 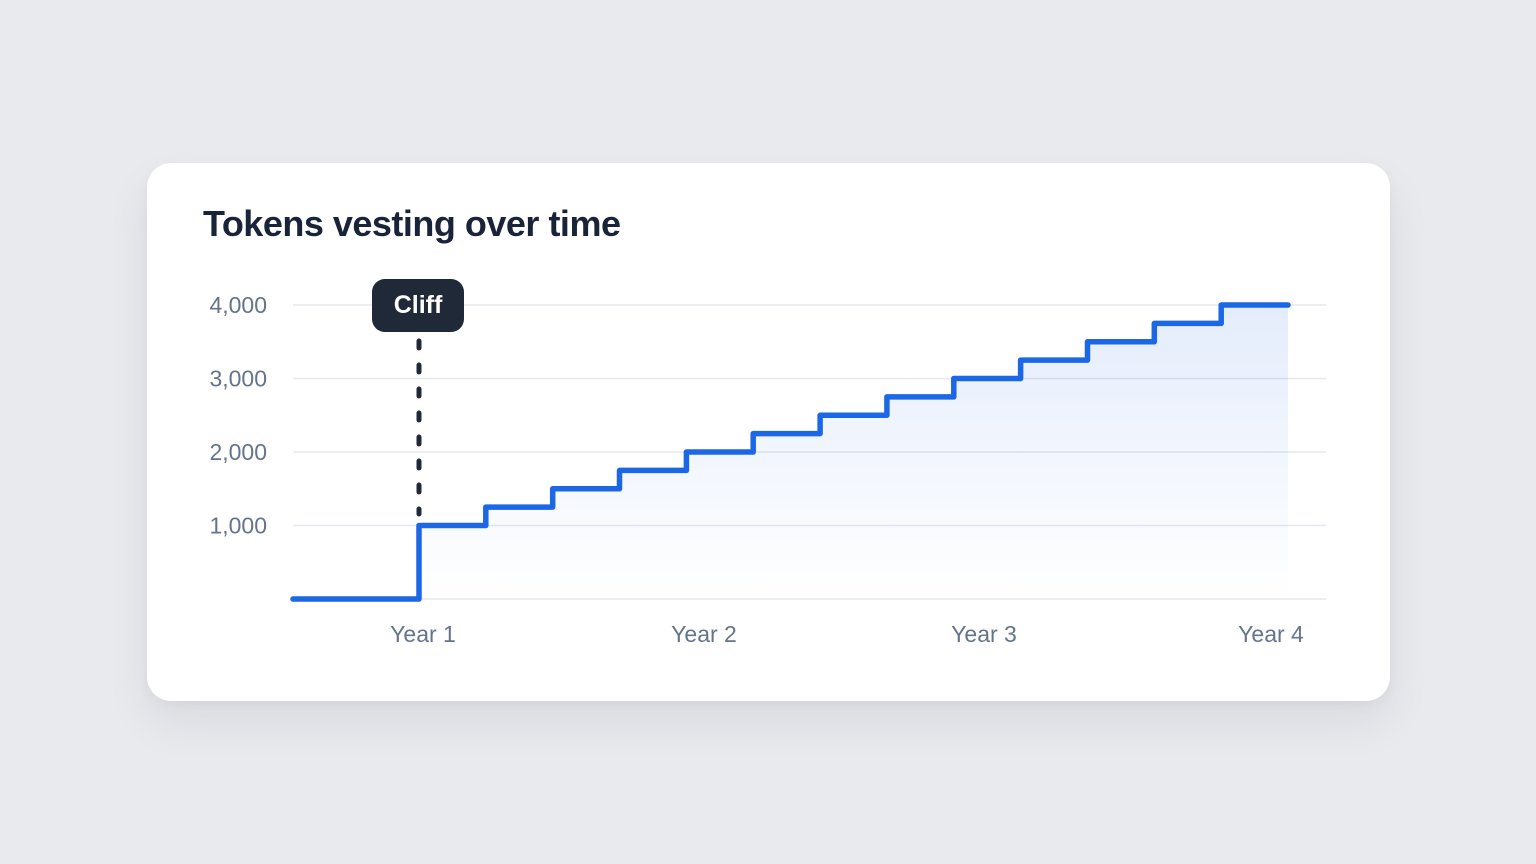 I want to click on x-axis-tick-label: Year 2, so click(x=704, y=634).